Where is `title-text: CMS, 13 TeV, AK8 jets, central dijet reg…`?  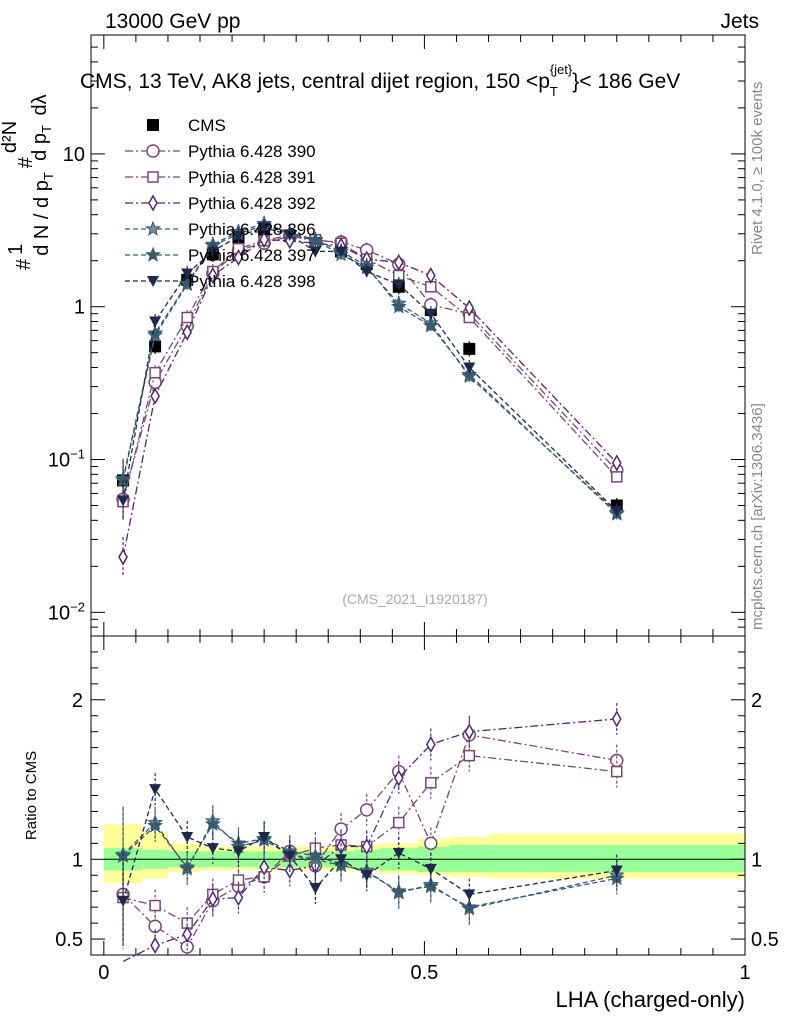
title-text: CMS, 13 TeV, AK8 jets, central dijet reg… is located at coordinates (315, 81).